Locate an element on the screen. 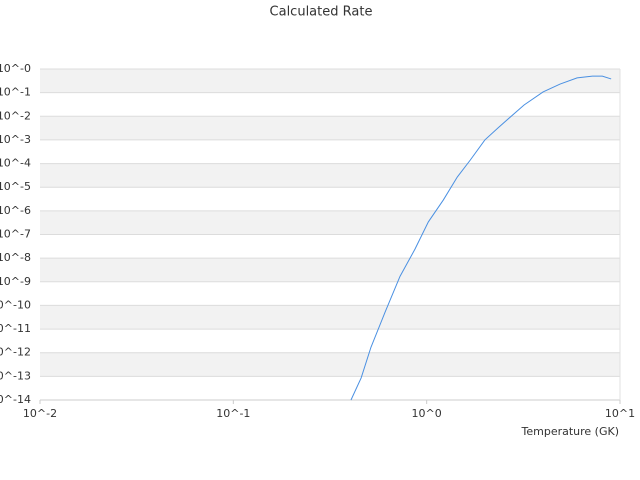  x-axis-title: Temperature (GK) is located at coordinates (570, 431).